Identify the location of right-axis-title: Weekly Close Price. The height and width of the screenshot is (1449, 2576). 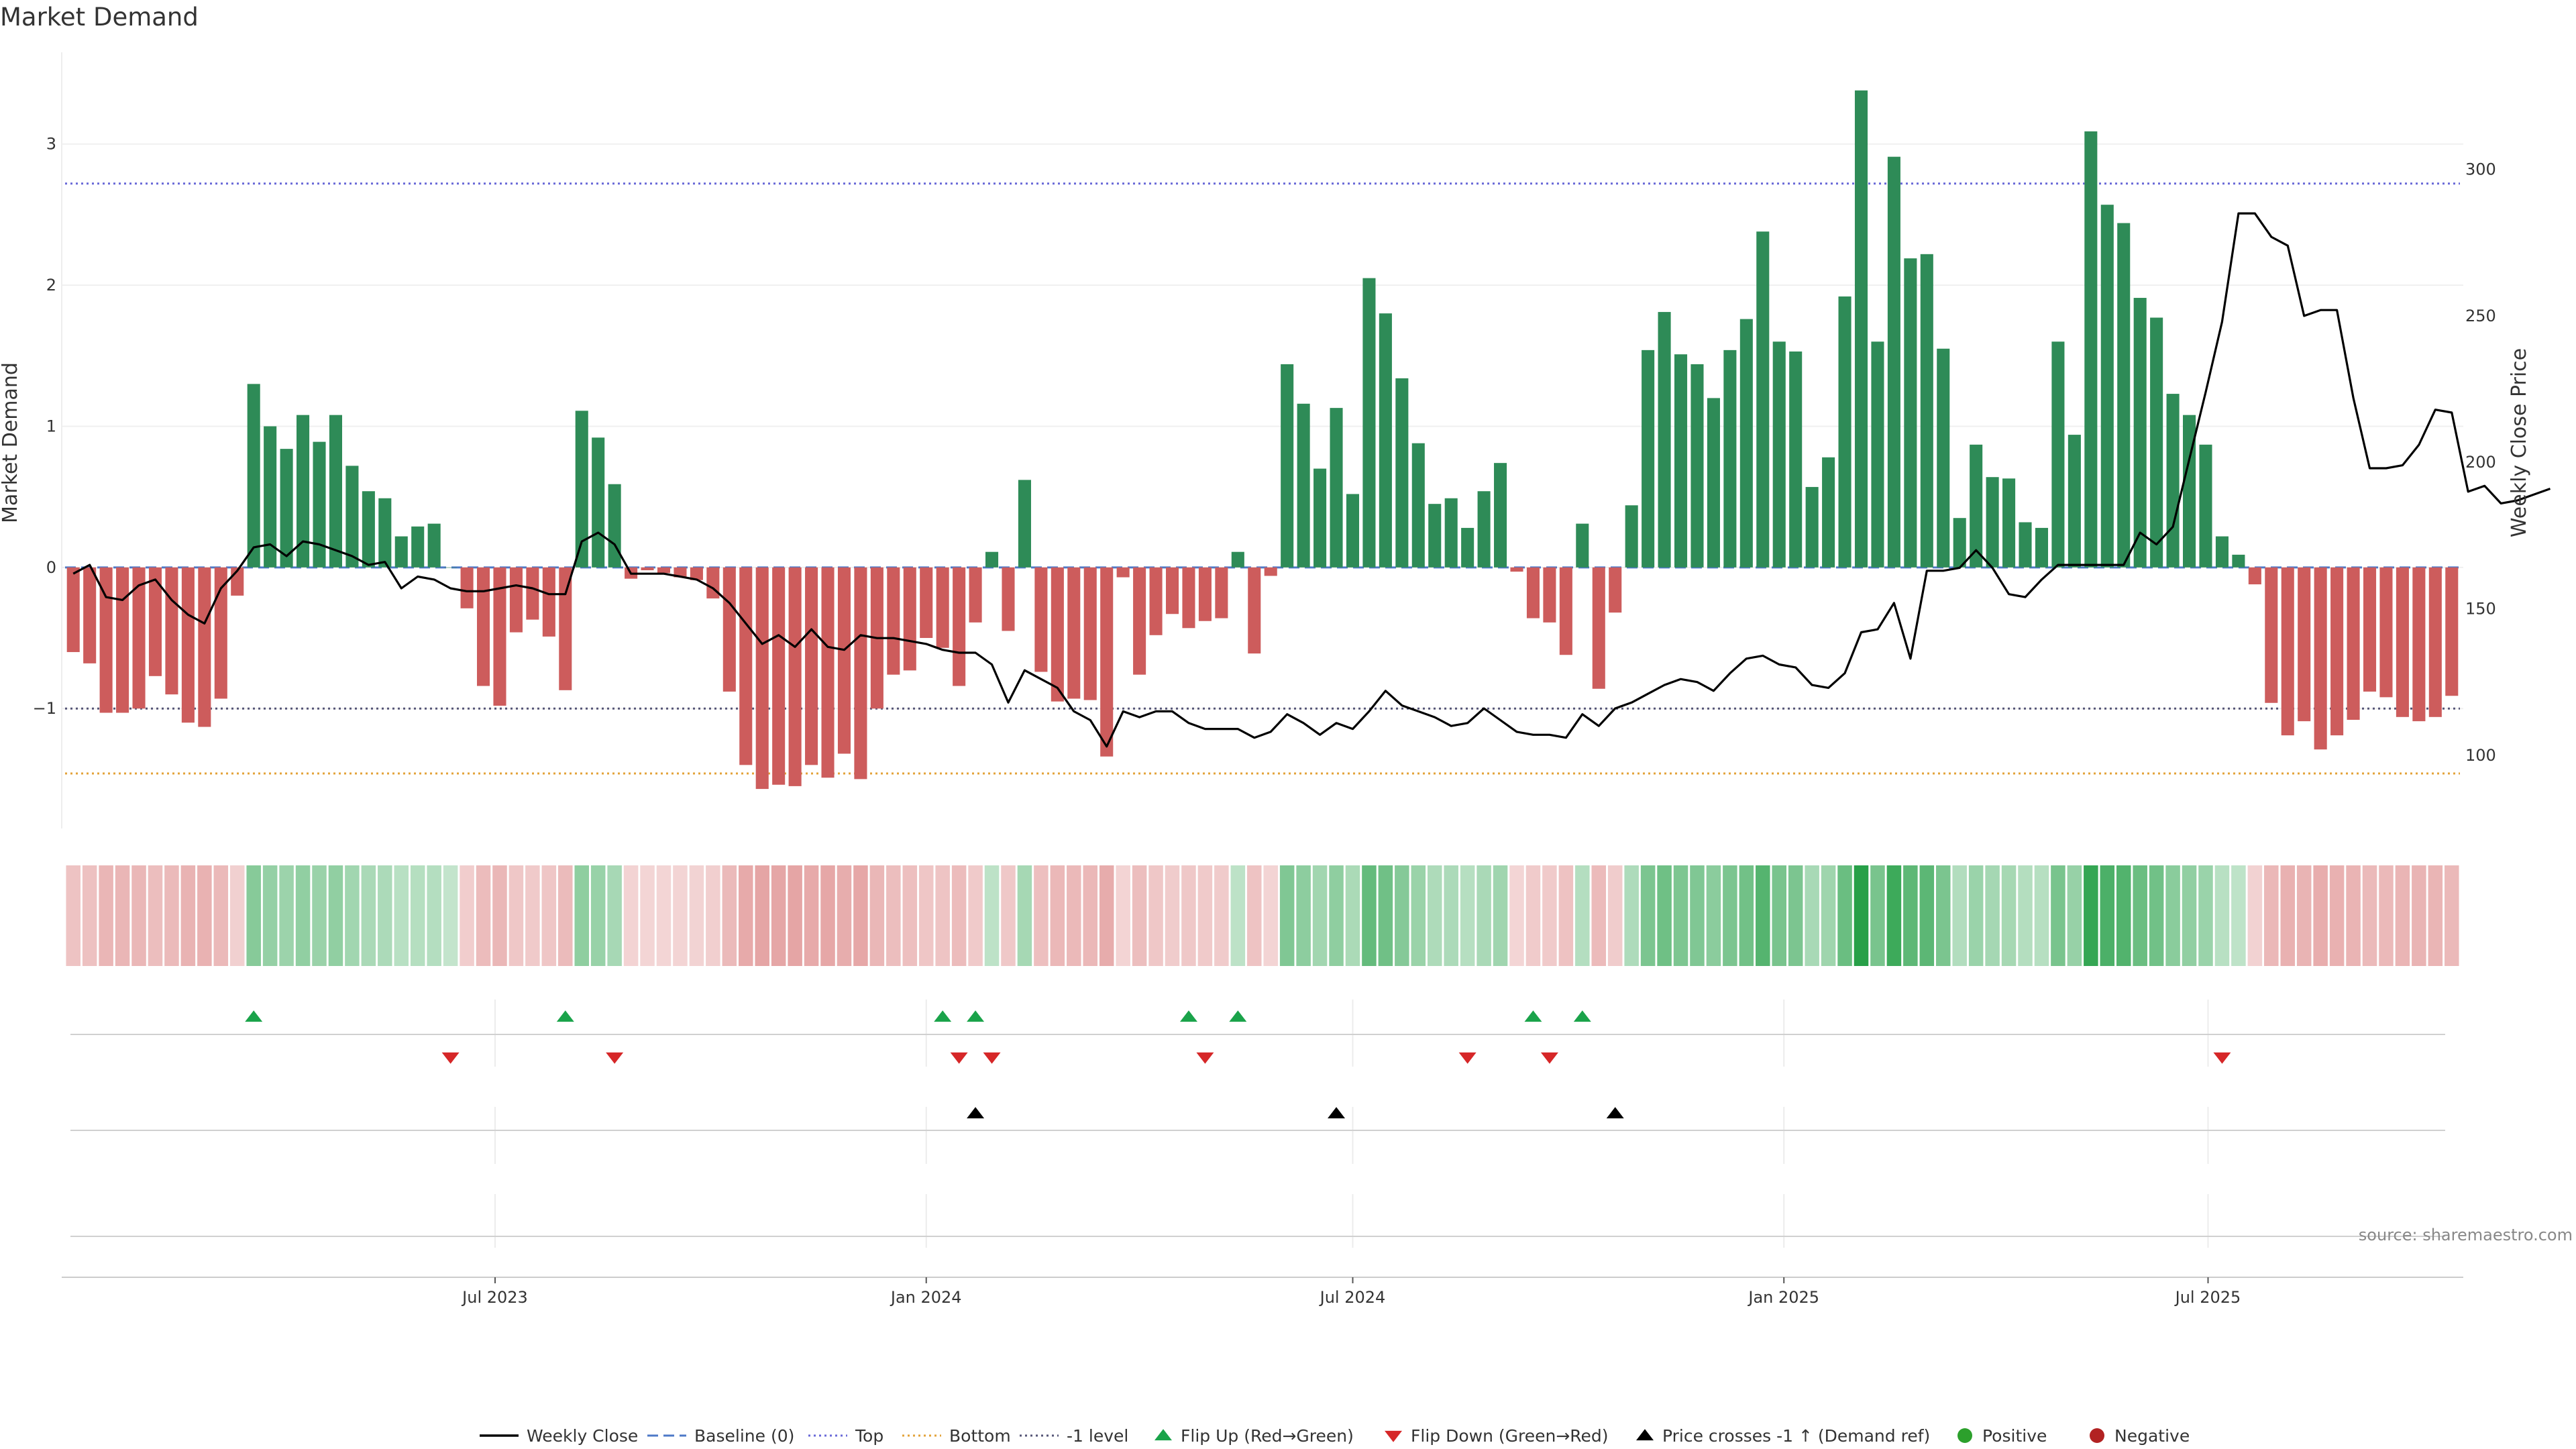
(2519, 442).